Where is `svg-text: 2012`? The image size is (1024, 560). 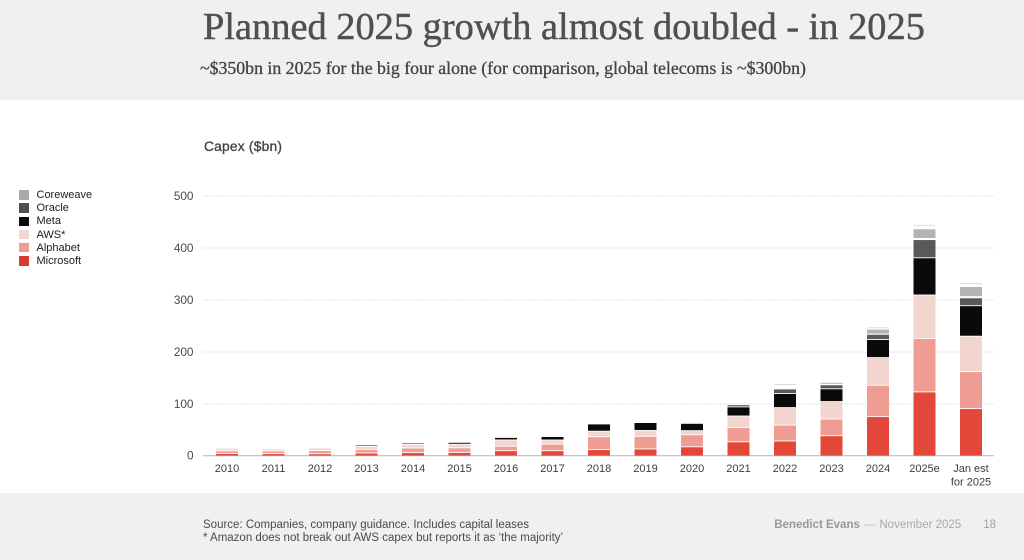 svg-text: 2012 is located at coordinates (320, 469).